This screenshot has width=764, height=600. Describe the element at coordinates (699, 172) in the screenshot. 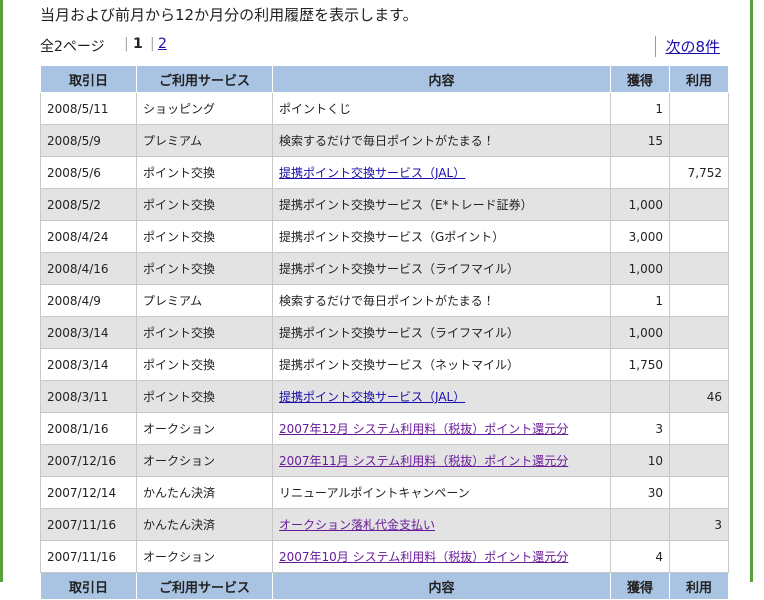

I see `used-cell: 7,752` at that location.